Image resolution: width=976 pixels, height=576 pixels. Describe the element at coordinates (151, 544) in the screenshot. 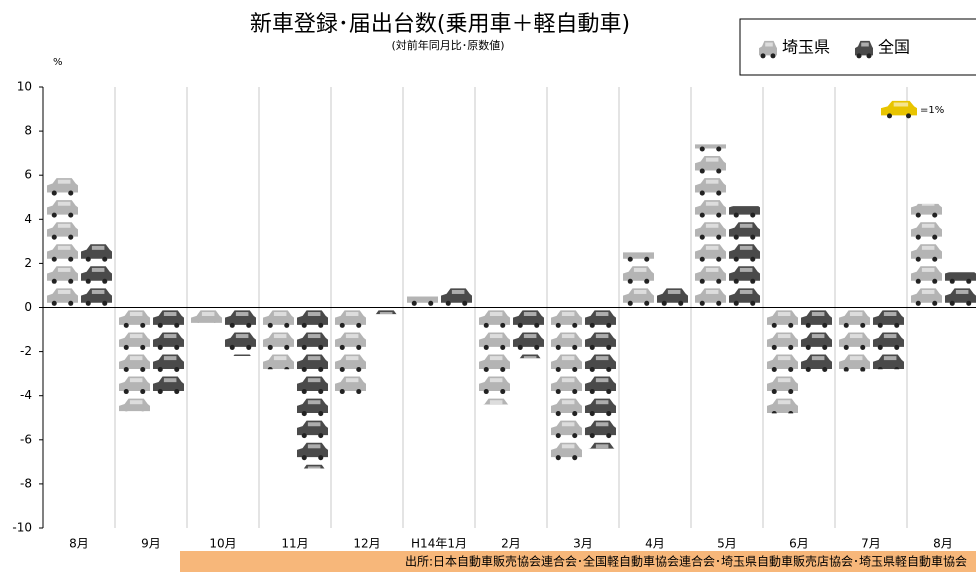

I see `x-tick-label: 9月` at that location.